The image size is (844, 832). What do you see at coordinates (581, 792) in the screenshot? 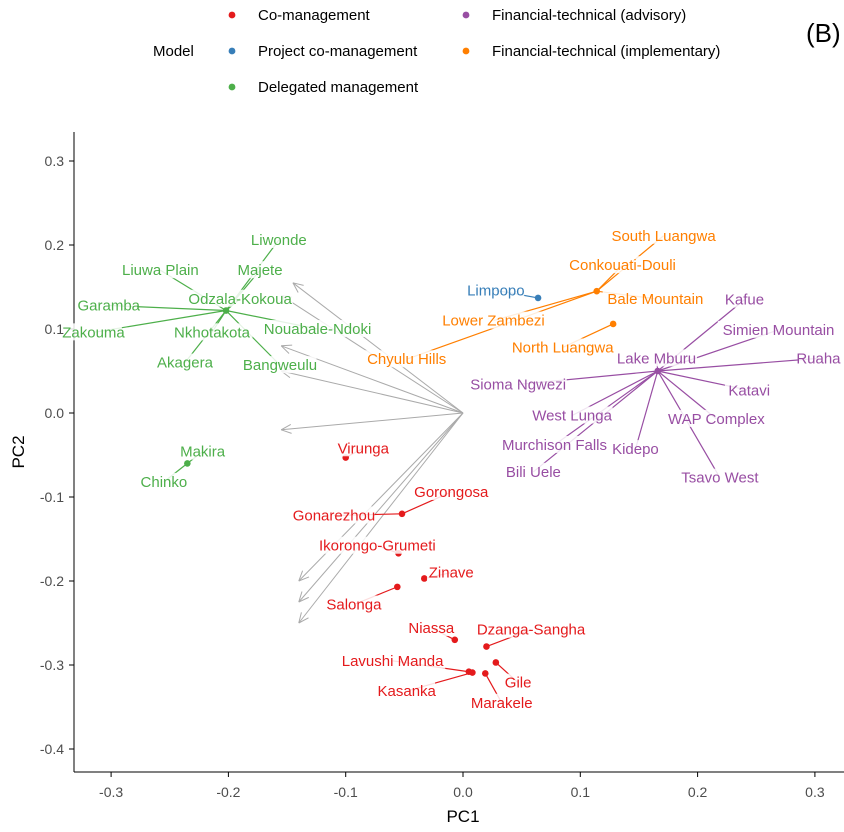
I see `x-tick-label: 0.1` at bounding box center [581, 792].